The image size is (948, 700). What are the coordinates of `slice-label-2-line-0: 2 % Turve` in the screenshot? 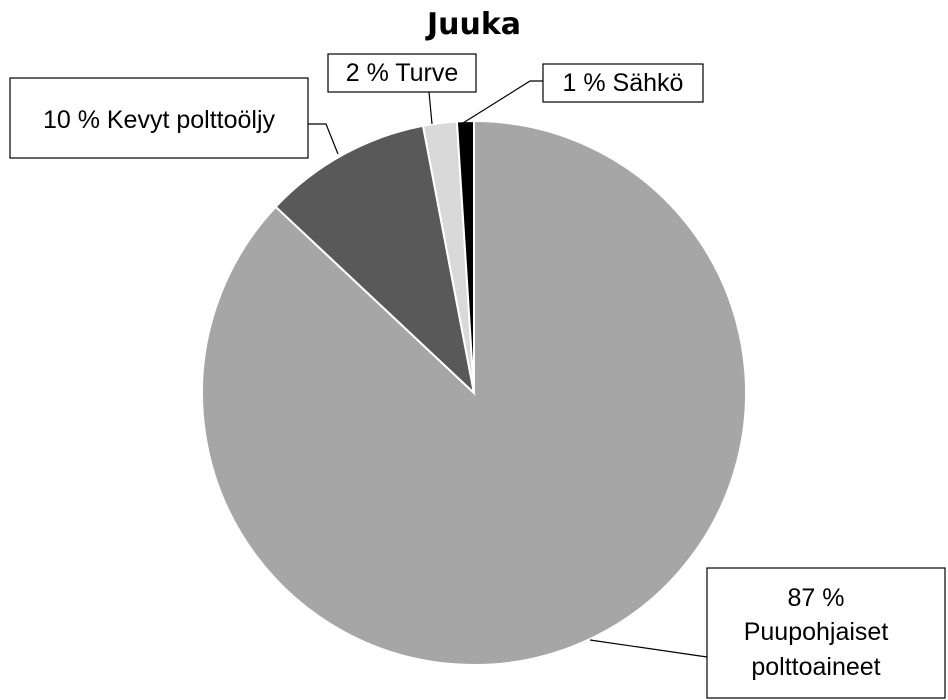 It's located at (402, 73).